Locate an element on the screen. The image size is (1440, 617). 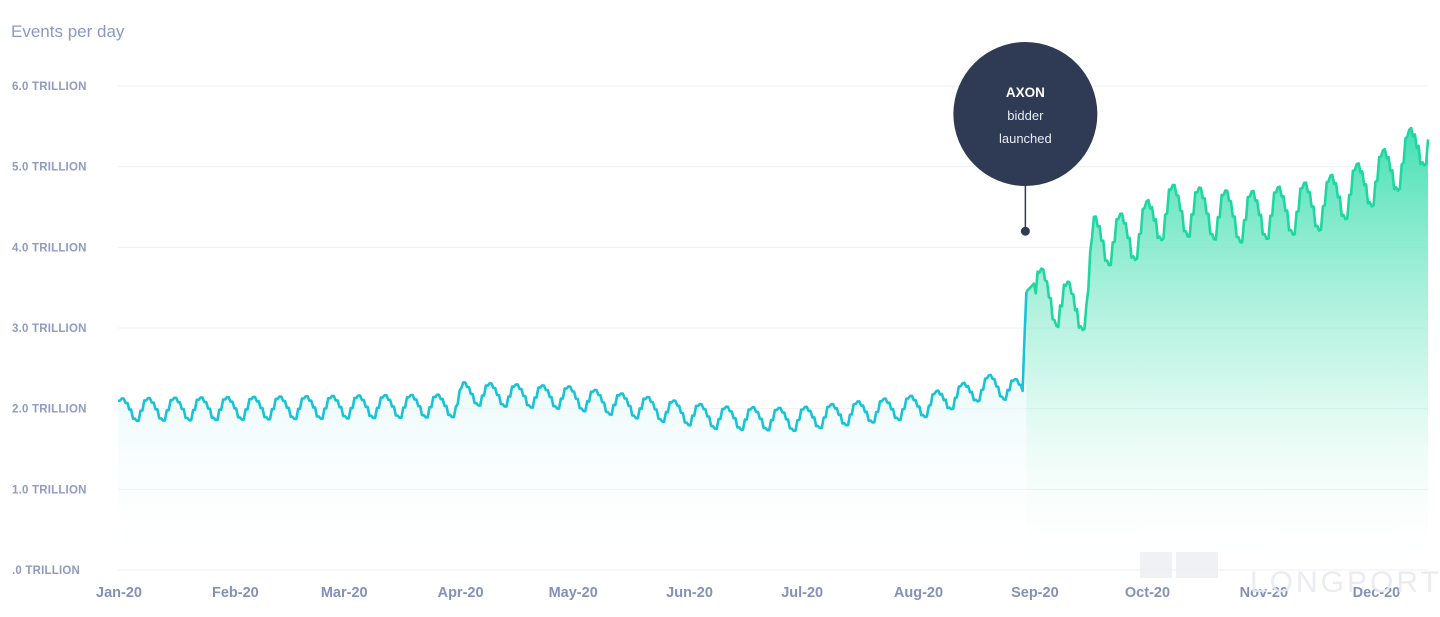
y-tick-label: 1.0 TRILLION is located at coordinates (49, 490).